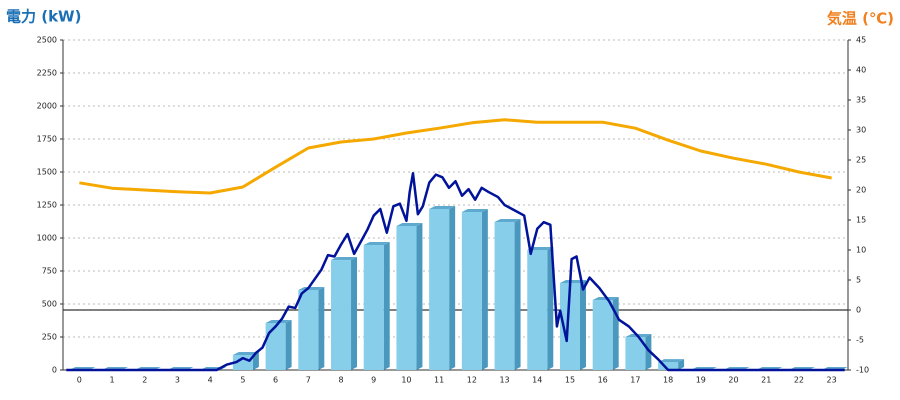 Image resolution: width=900 pixels, height=400 pixels. I want to click on x-tick-label: 4, so click(210, 380).